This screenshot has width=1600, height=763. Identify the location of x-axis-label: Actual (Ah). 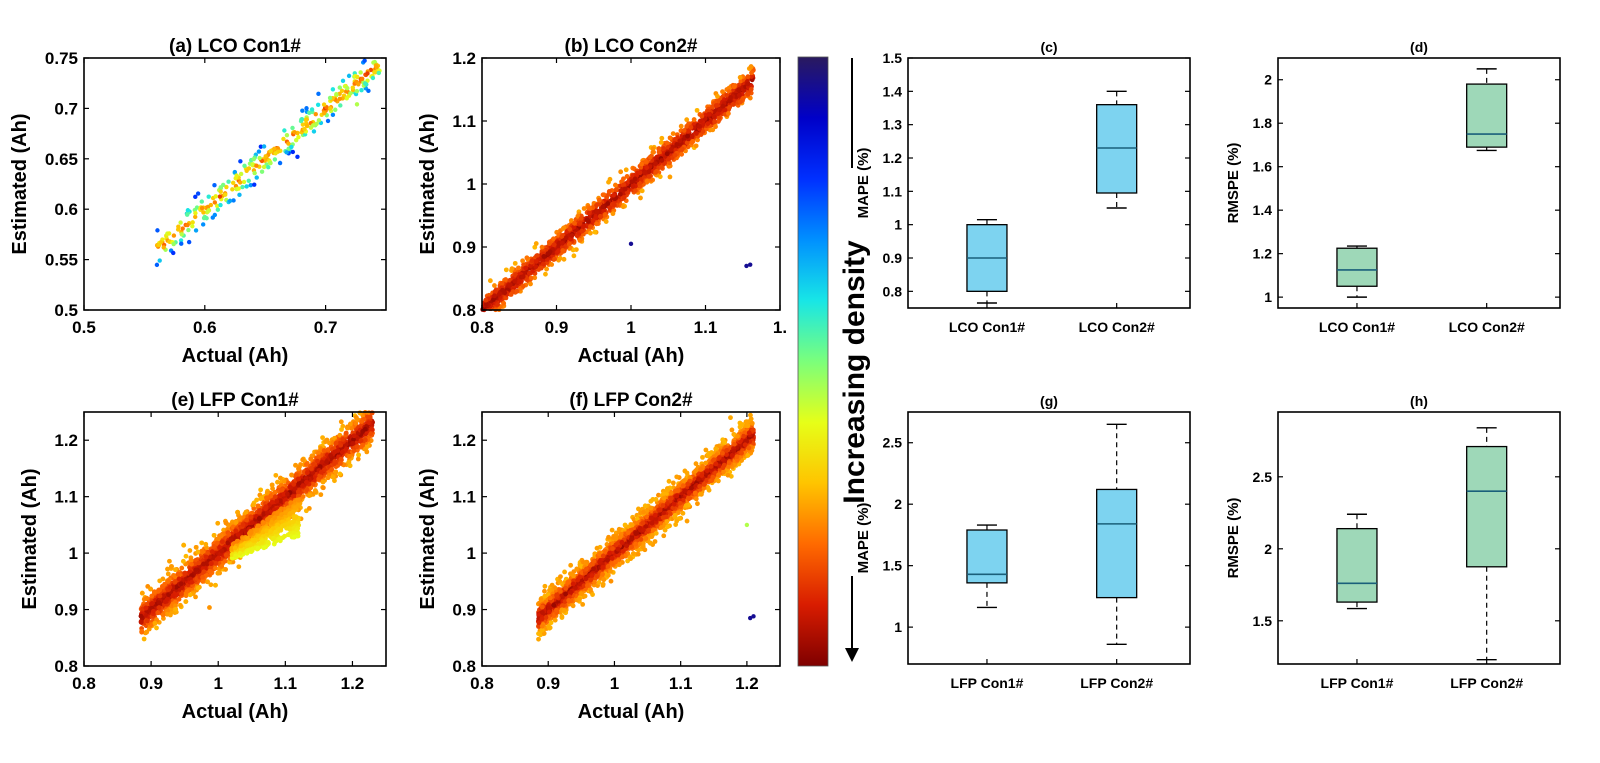
(235, 356).